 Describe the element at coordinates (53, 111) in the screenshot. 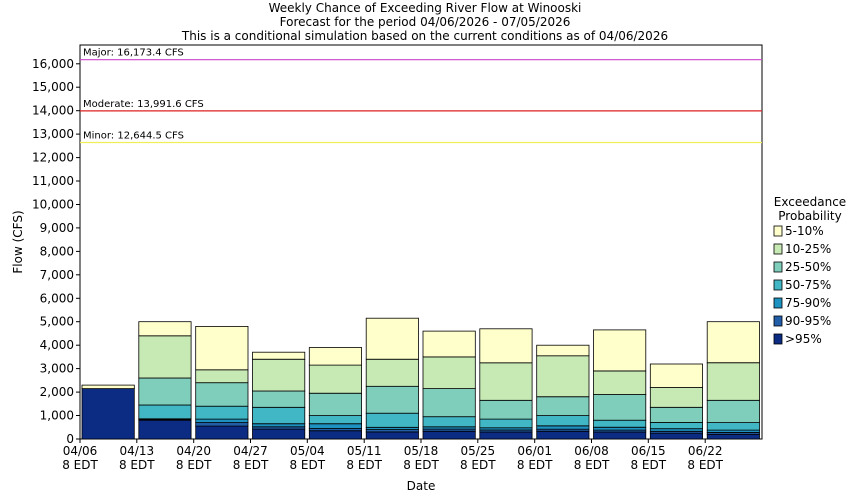

I see `y-tick-label-14: 14,000` at that location.